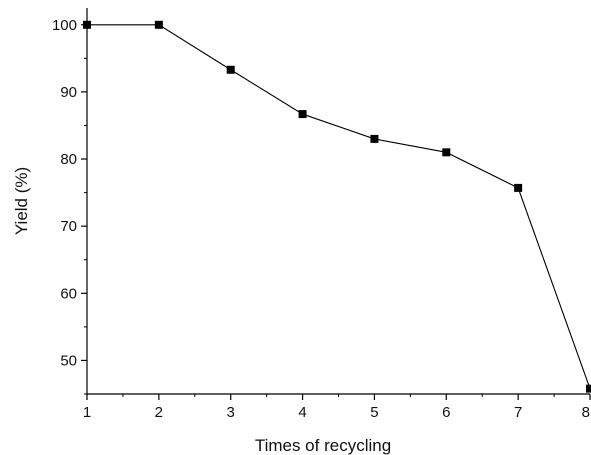  Describe the element at coordinates (159, 412) in the screenshot. I see `x-tick-label: 2` at that location.